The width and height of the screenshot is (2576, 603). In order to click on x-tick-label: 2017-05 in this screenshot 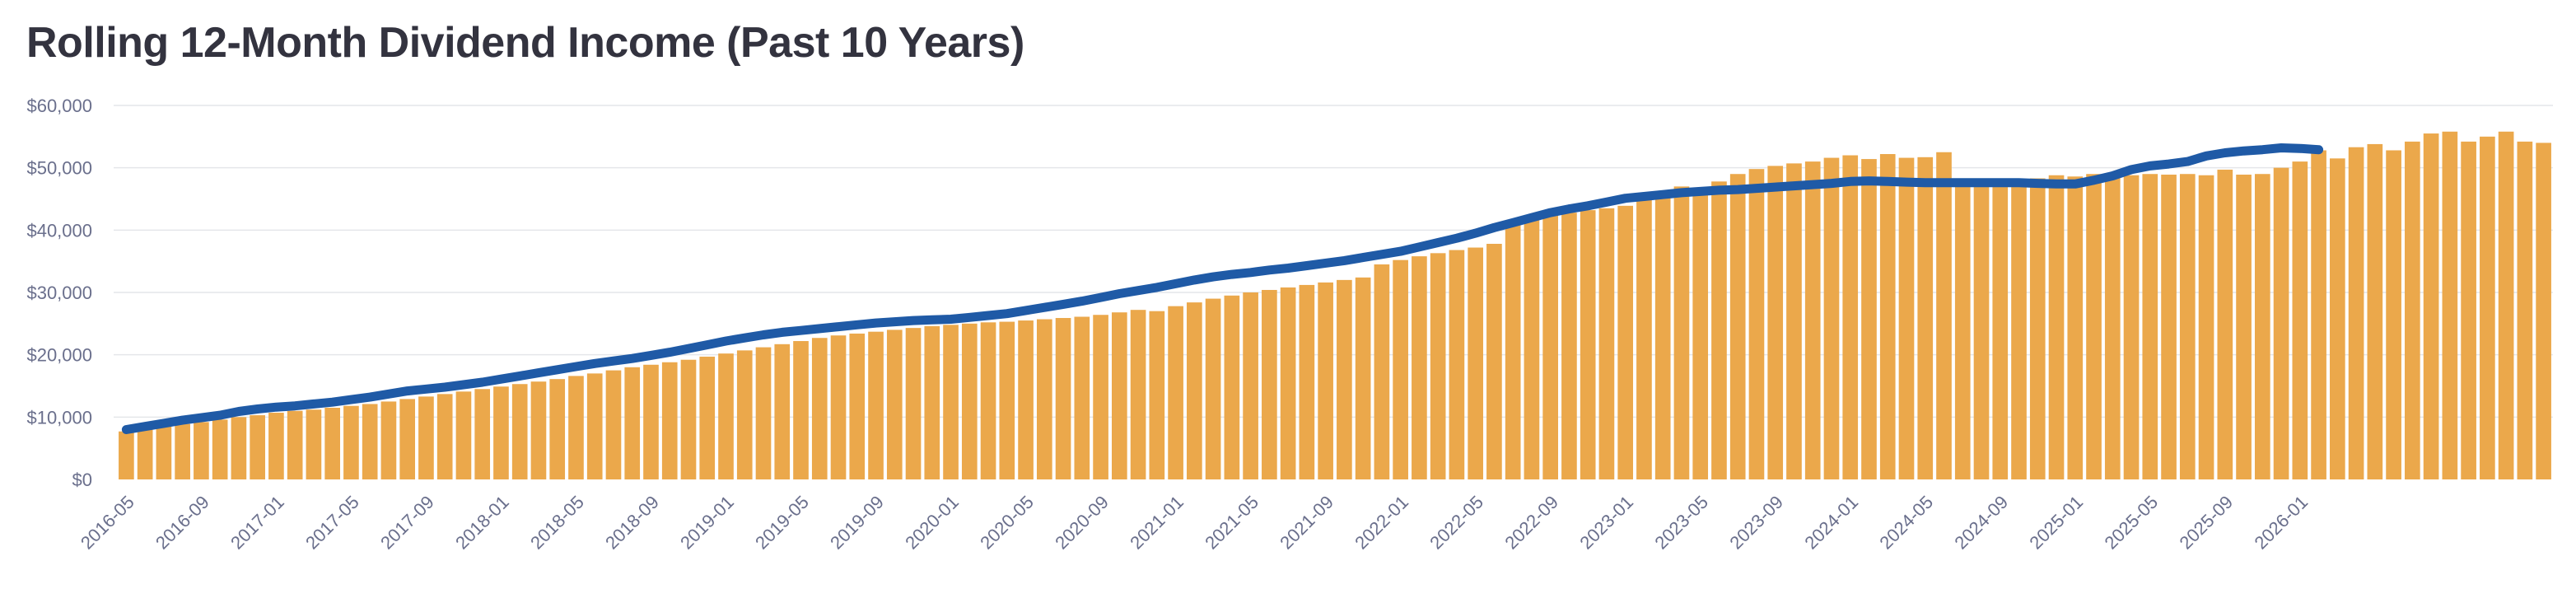, I will do `click(332, 523)`.